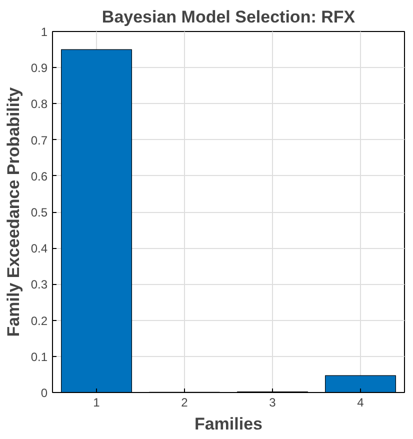  I want to click on y-tick-label: 0.9, so click(39, 68).